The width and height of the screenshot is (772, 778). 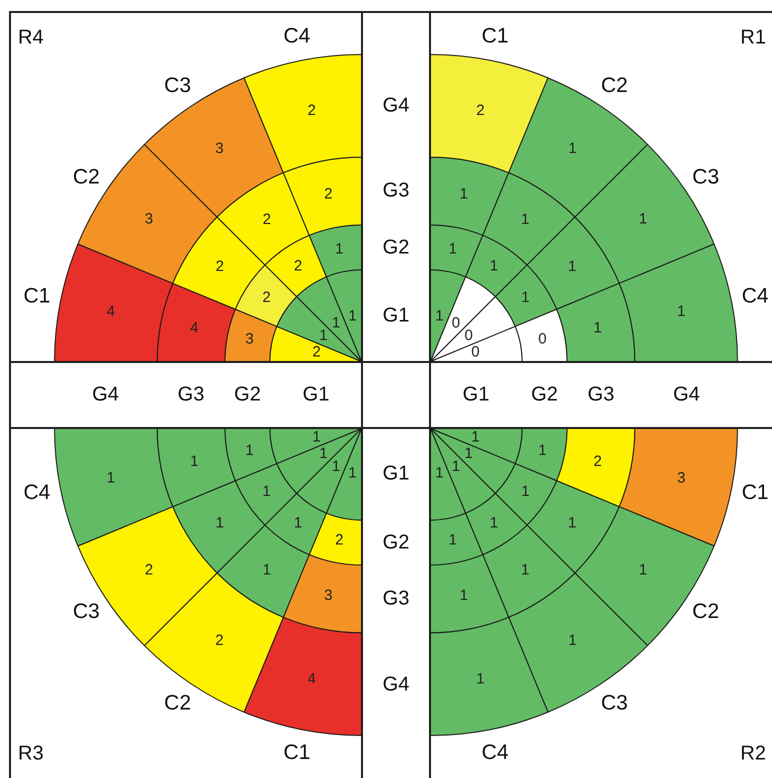 What do you see at coordinates (31, 37) in the screenshot?
I see `text: R4` at bounding box center [31, 37].